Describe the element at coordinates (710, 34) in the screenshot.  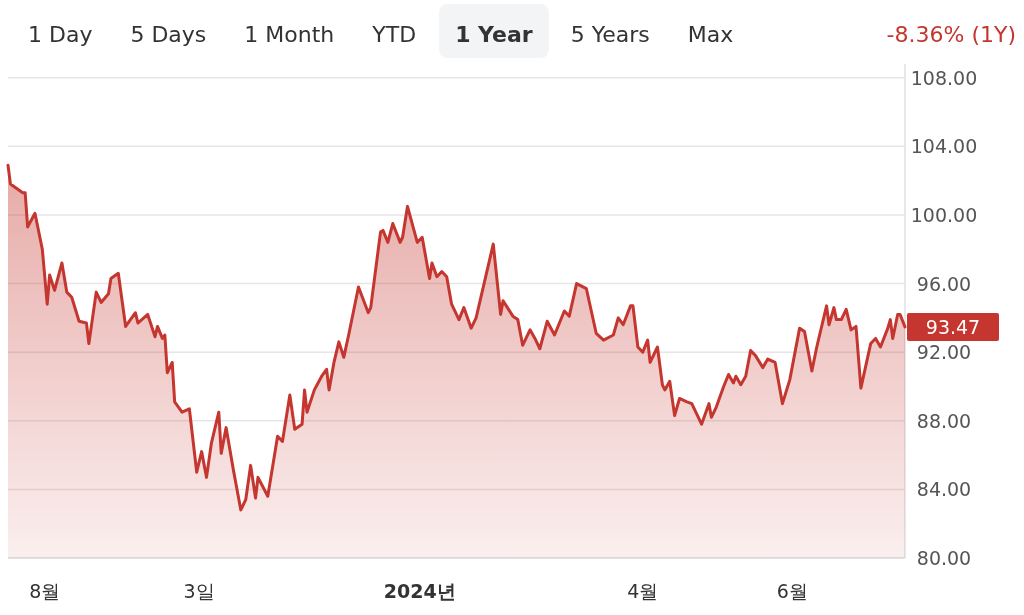
I see `text: Max` at that location.